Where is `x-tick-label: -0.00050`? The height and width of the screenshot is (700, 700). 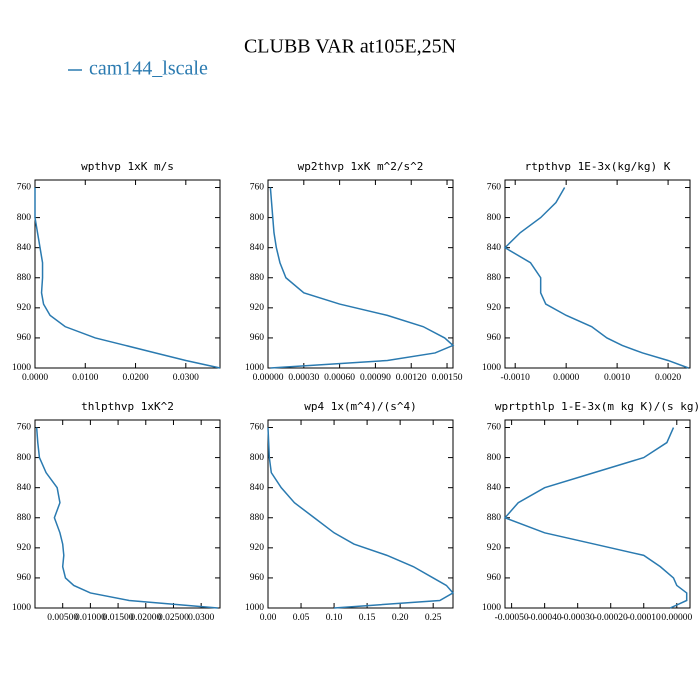
x-tick-label: -0.00050 is located at coordinates (512, 618).